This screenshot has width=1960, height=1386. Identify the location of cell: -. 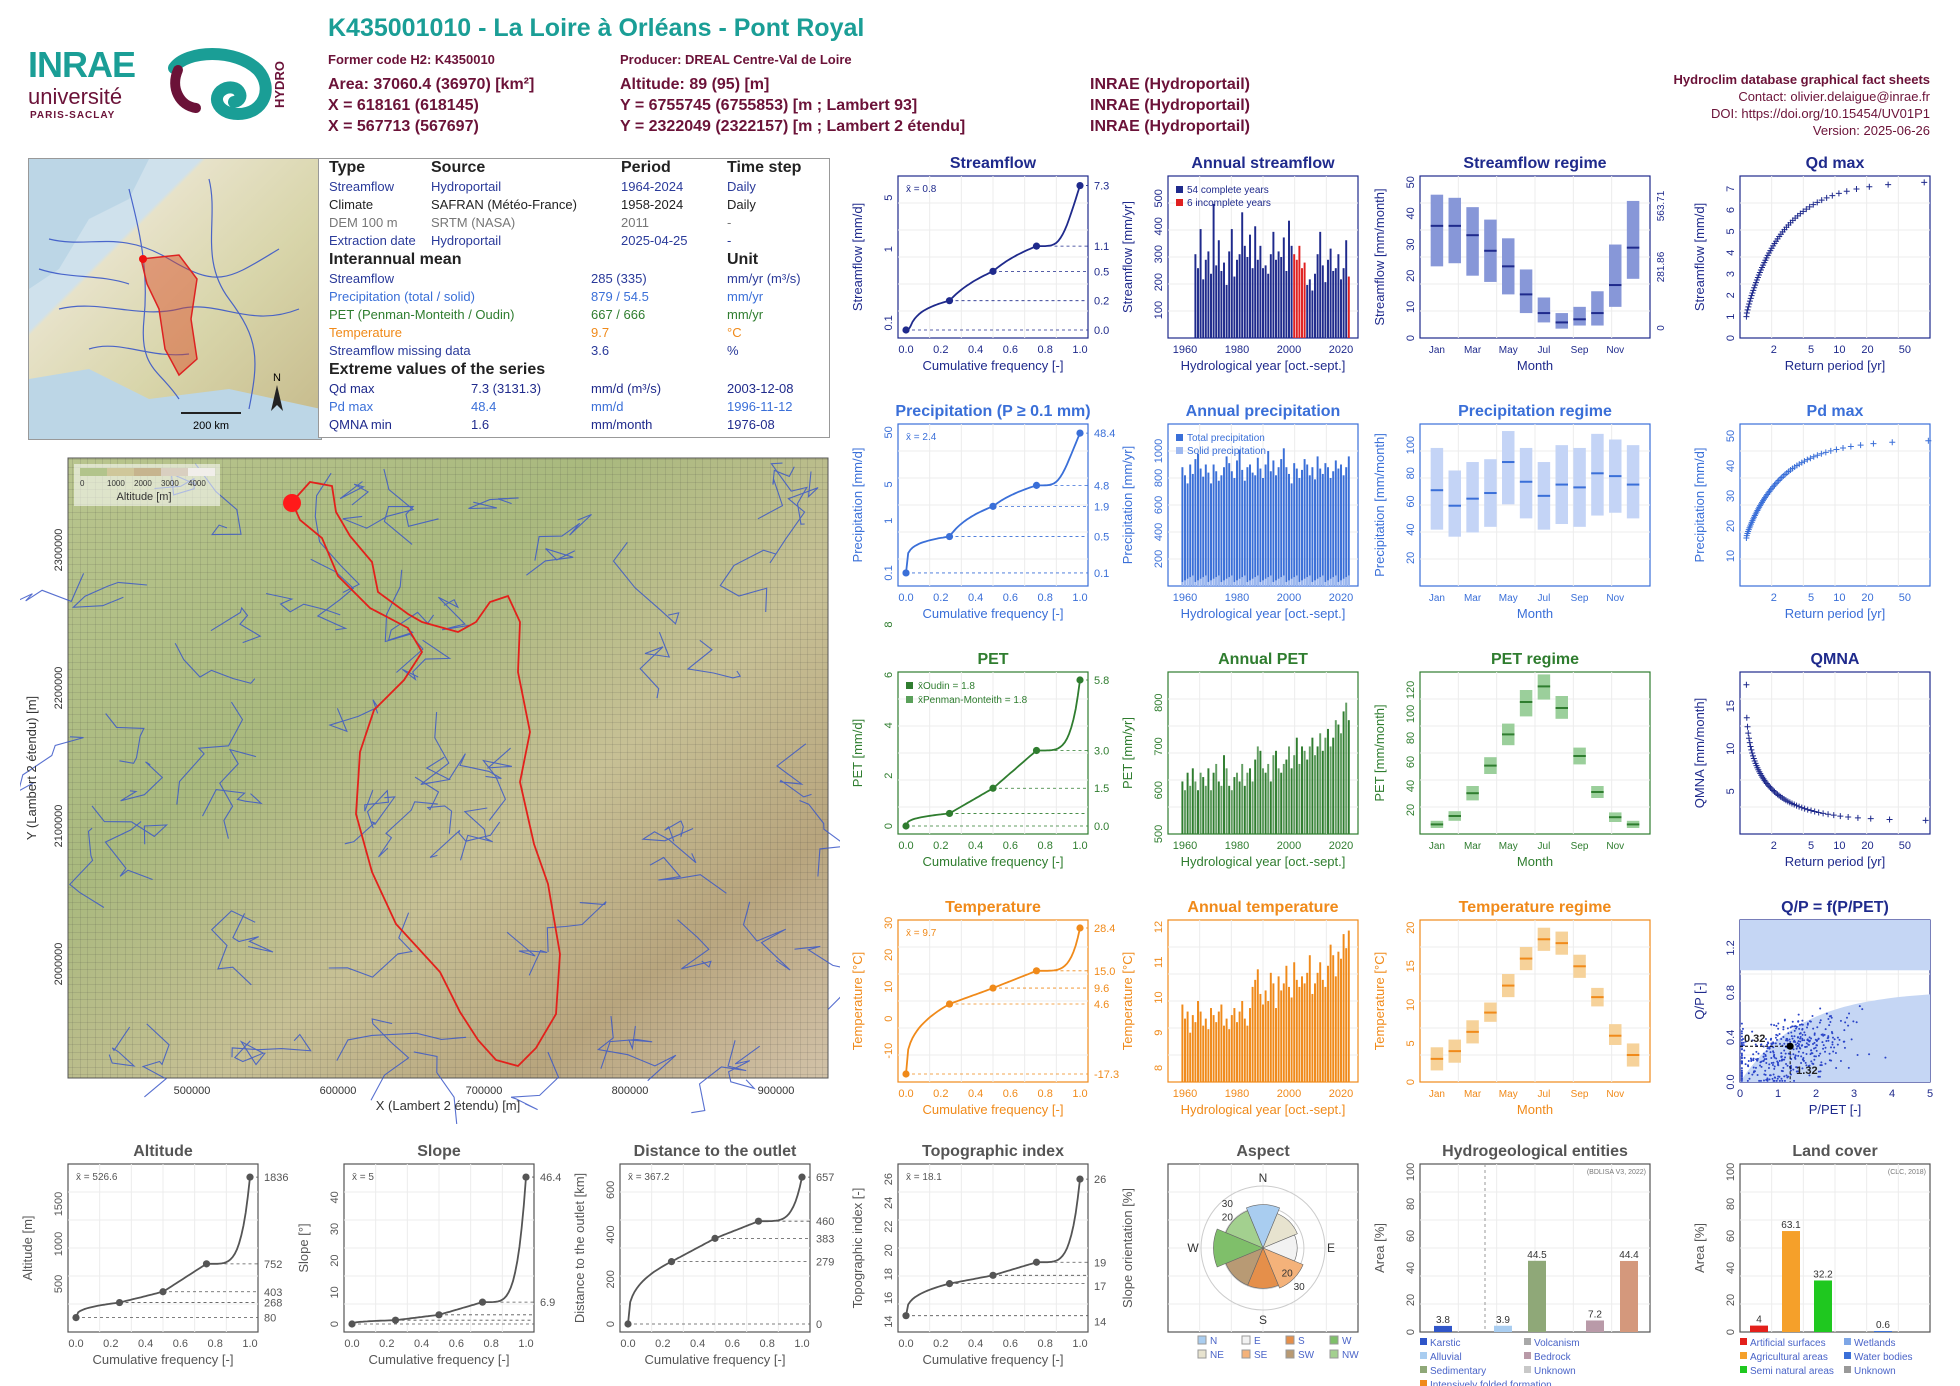
(729, 222).